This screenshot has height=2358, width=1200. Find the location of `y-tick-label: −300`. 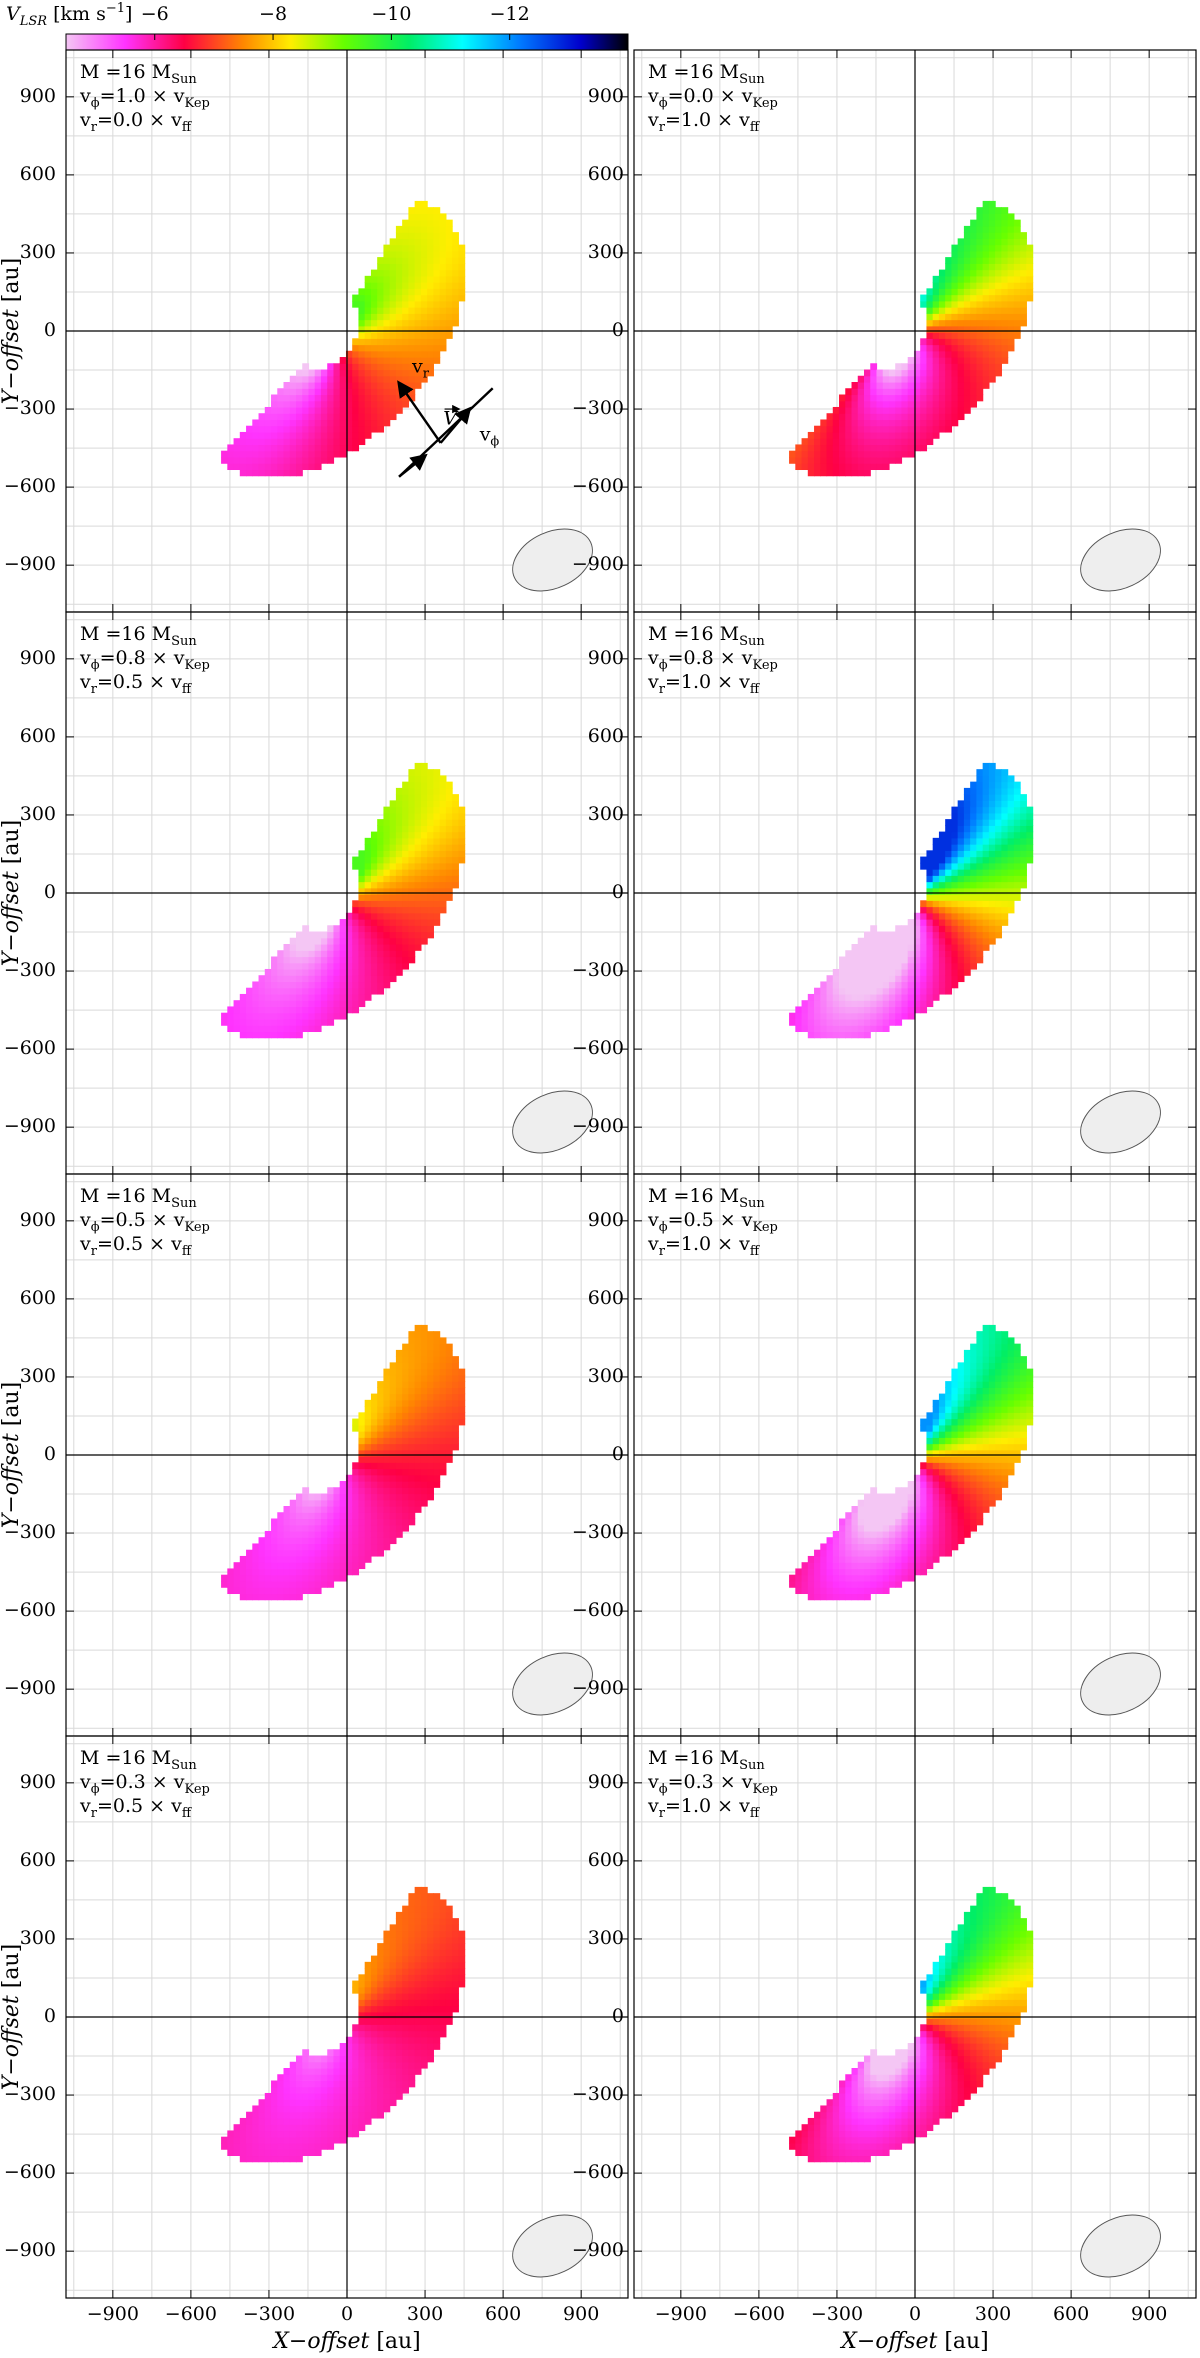

y-tick-label: −300 is located at coordinates (30, 1532).